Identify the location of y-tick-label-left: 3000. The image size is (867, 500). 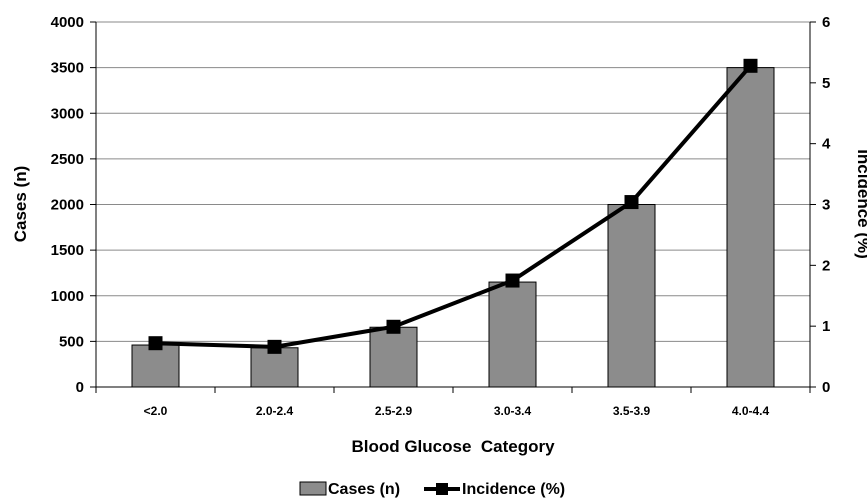
(67, 113).